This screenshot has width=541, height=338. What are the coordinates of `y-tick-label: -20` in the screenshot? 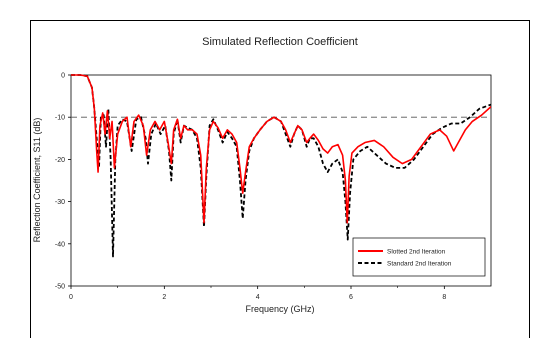 It's located at (60, 160).